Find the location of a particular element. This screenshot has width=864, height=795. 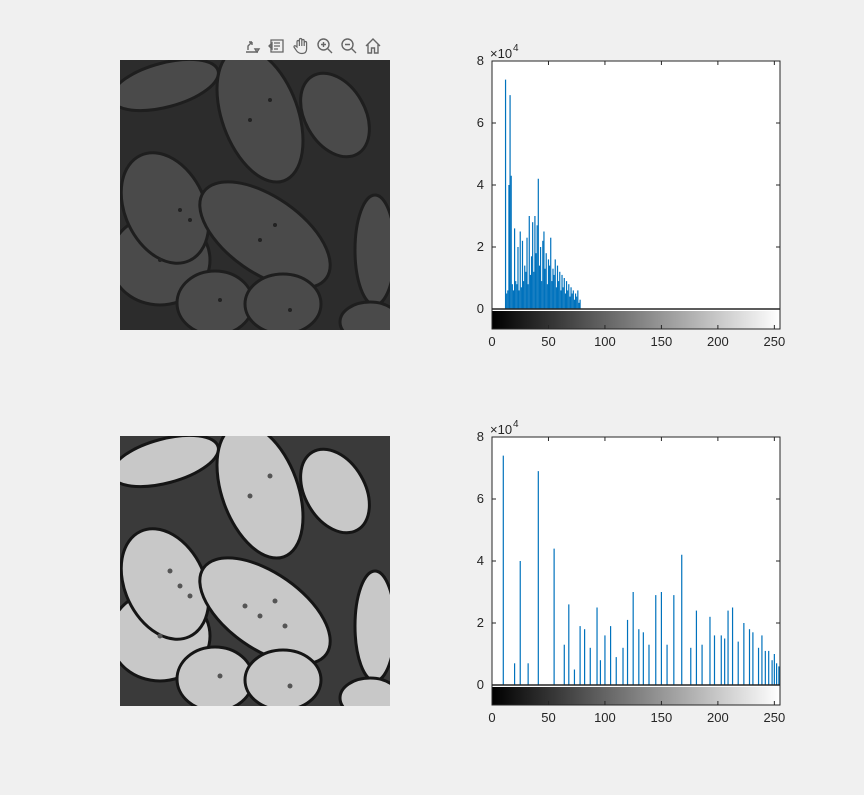

hist-original-xtick-label: 100 is located at coordinates (605, 341).